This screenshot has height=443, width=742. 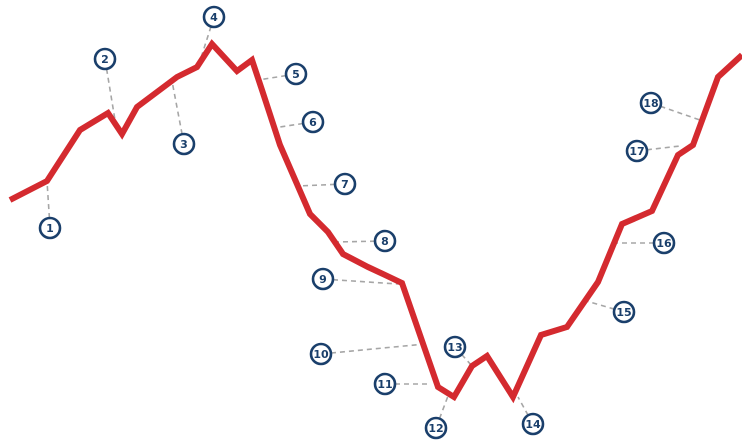 I want to click on annotation-badge-4: 4, so click(x=214, y=17).